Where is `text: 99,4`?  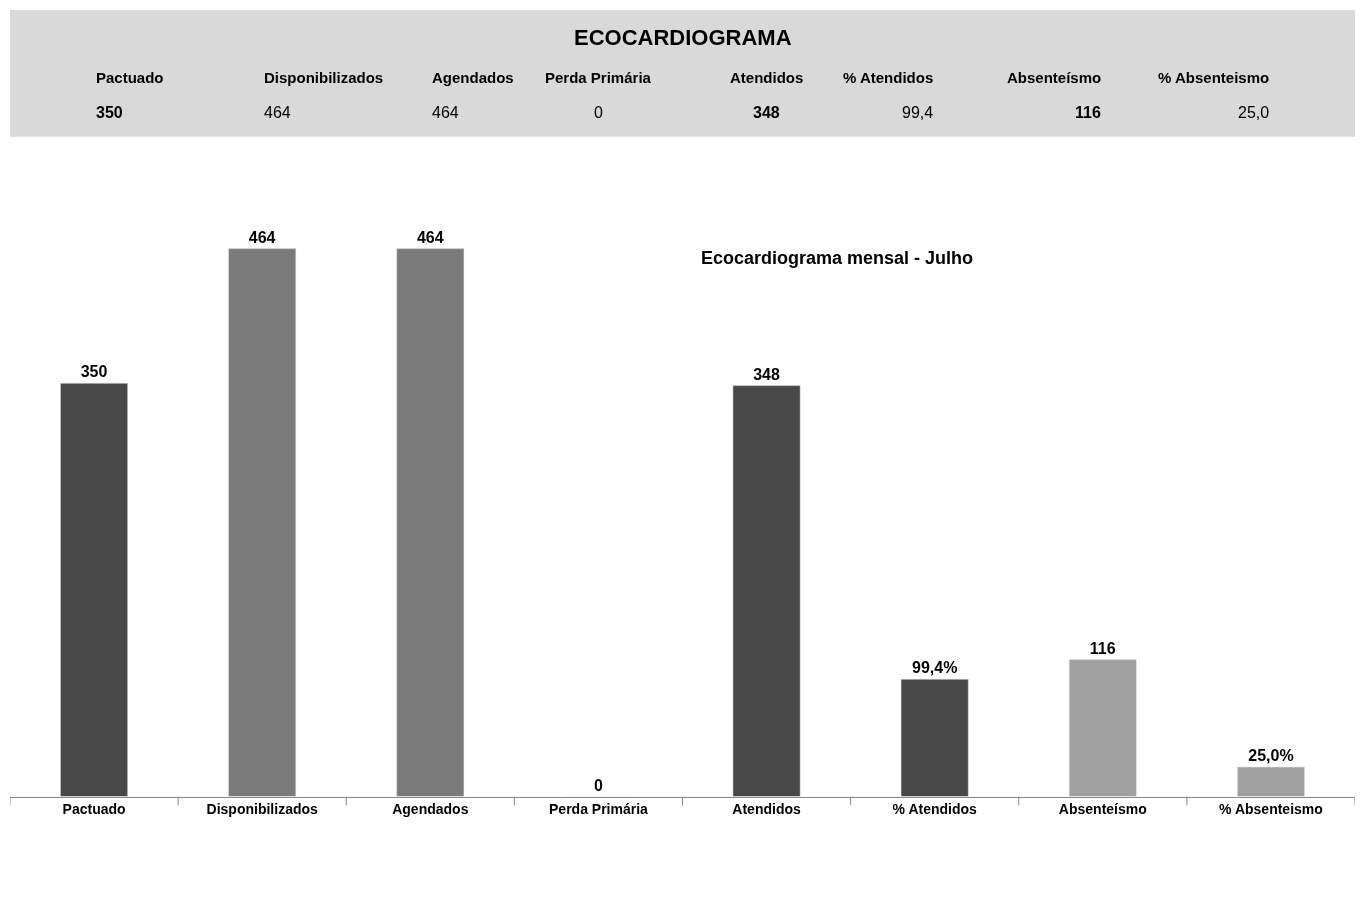 text: 99,4 is located at coordinates (918, 112).